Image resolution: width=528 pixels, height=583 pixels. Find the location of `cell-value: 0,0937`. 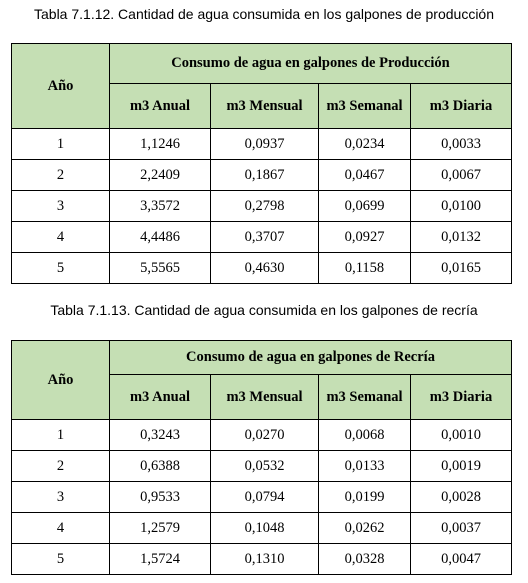

cell-value: 0,0937 is located at coordinates (264, 144).